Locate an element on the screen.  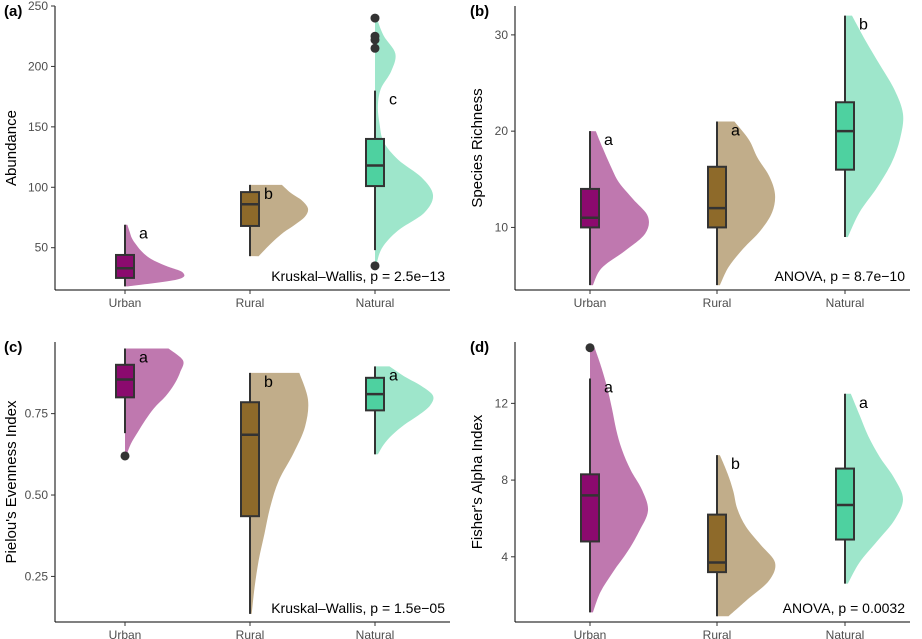
panel-label: (c) is located at coordinates (13, 347).